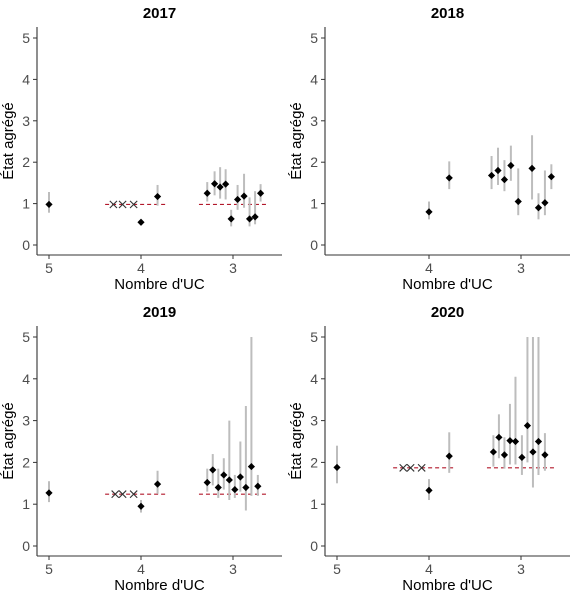 The width and height of the screenshot is (580, 600). What do you see at coordinates (447, 312) in the screenshot?
I see `panel-title: 2020` at bounding box center [447, 312].